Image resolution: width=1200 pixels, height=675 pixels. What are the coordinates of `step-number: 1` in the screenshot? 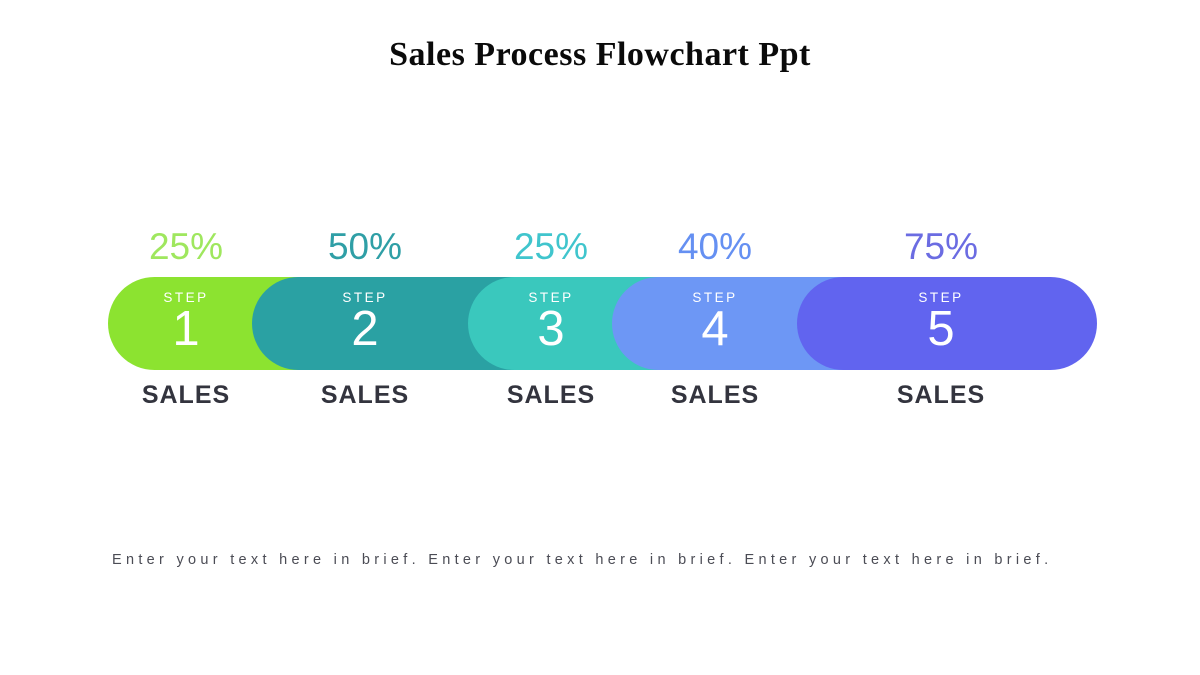 It's located at (186, 329).